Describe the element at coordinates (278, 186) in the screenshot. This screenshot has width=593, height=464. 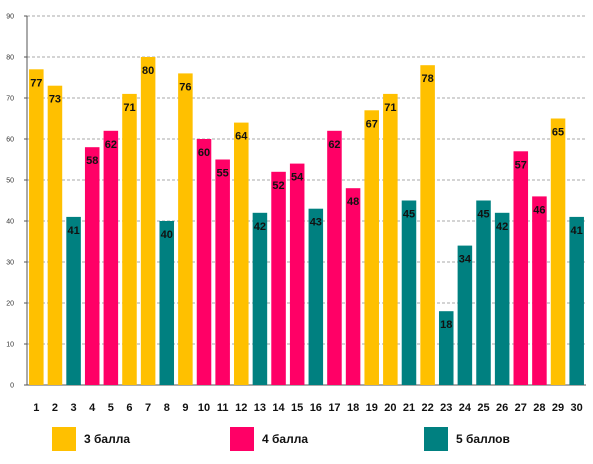
I see `data-label-14: 52` at that location.